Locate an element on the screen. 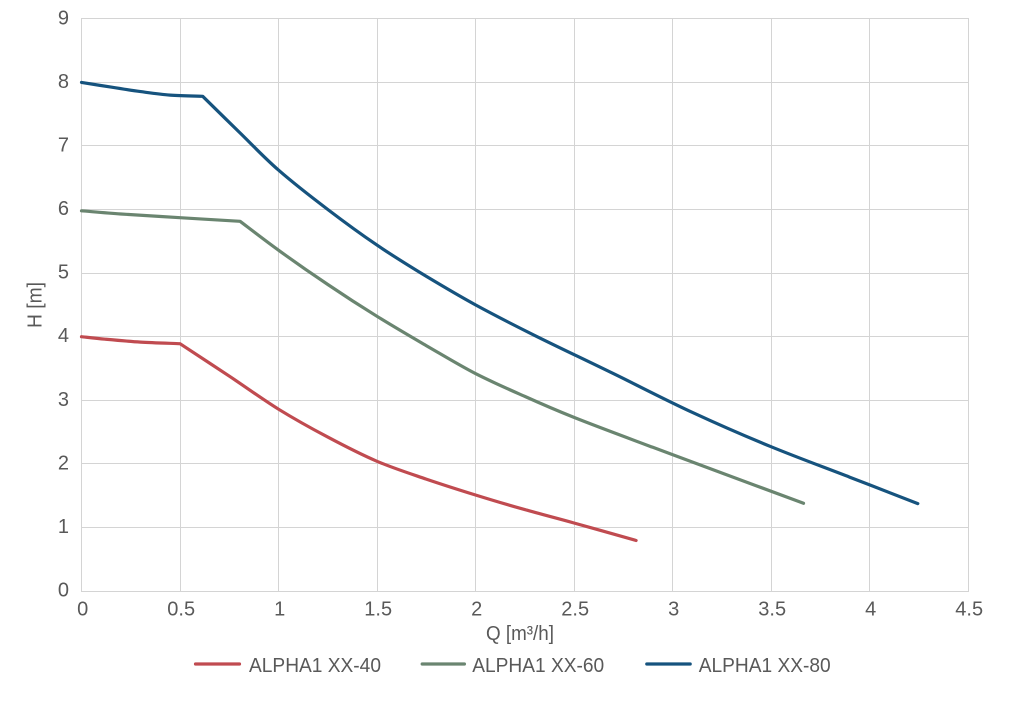 The image size is (1024, 705). svg-text: ALPHA1 XX-80 is located at coordinates (765, 665).